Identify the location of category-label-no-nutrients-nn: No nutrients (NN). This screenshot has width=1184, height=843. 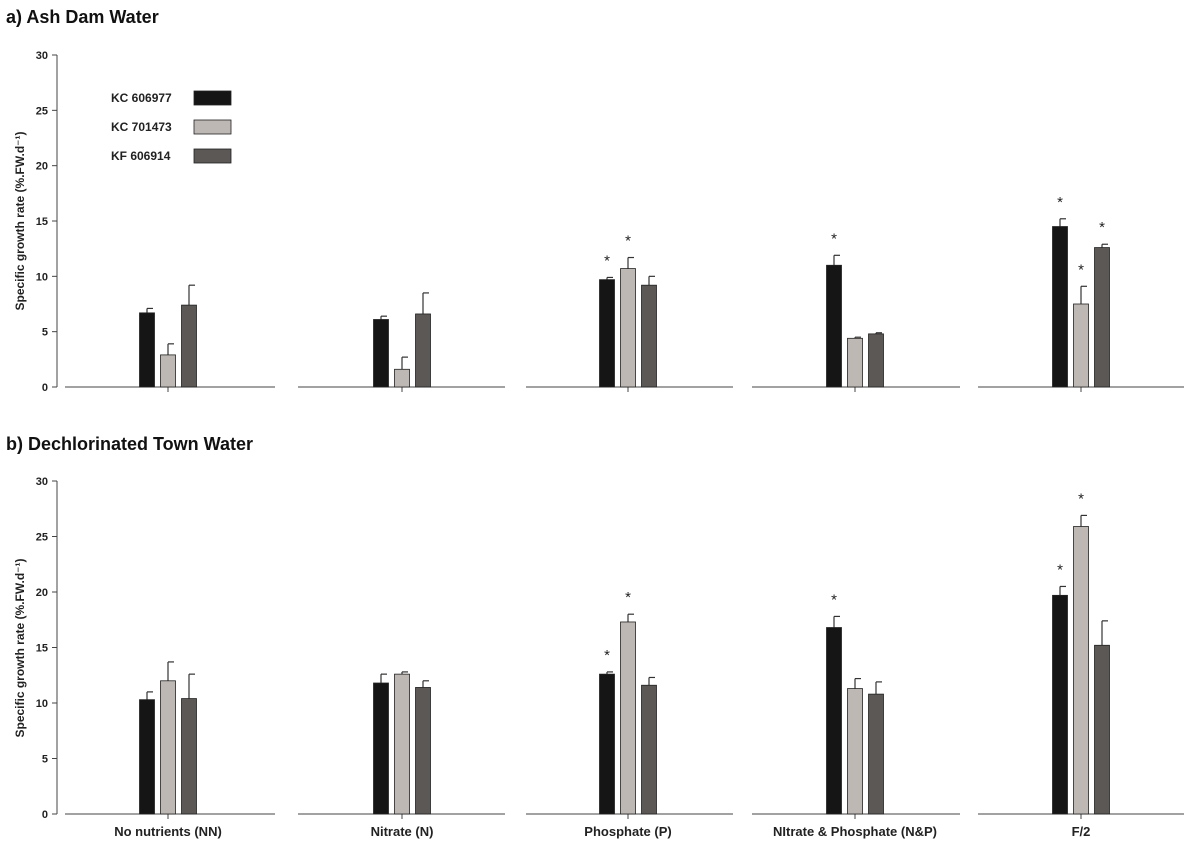
(168, 831).